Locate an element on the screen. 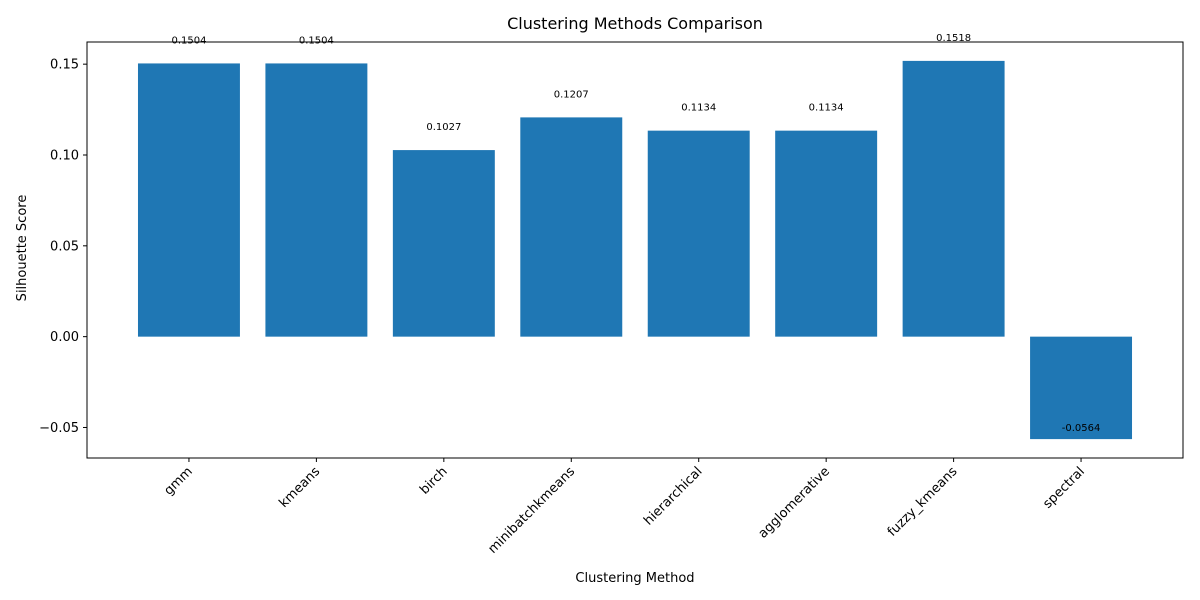 The width and height of the screenshot is (1200, 600). y-axis: −0.05 0.00 0.05 0.10 0.15 is located at coordinates (63, 247).